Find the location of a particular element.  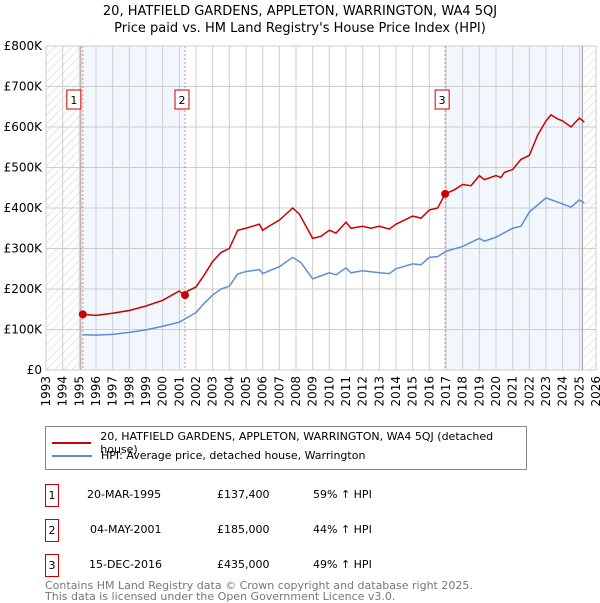

x-tick-label: 2001 is located at coordinates (179, 391).